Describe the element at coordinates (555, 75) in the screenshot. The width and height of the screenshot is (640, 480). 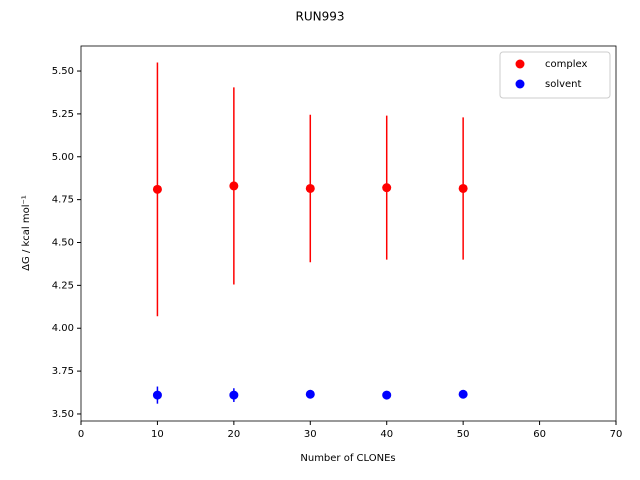
I see `legend-box` at that location.